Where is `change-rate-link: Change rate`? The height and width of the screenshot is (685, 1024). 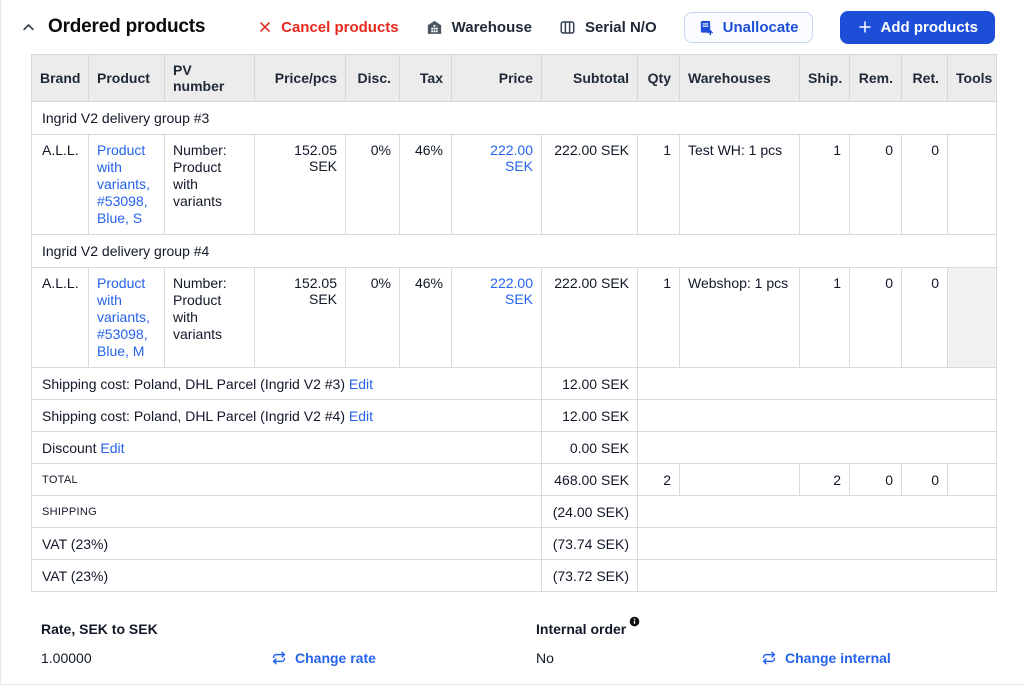
change-rate-link: Change rate is located at coordinates (323, 658).